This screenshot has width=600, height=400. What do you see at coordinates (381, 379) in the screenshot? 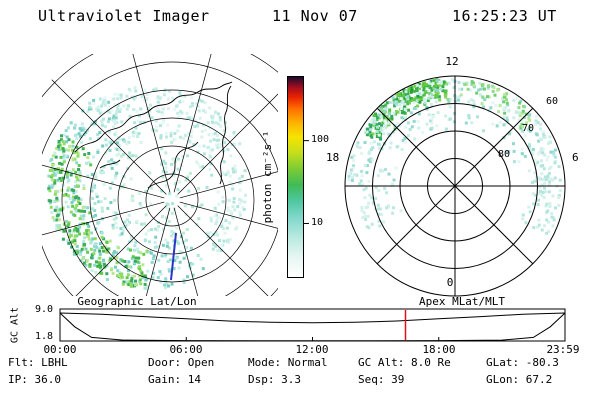
I see `status-seq: Seq: 39` at bounding box center [381, 379].